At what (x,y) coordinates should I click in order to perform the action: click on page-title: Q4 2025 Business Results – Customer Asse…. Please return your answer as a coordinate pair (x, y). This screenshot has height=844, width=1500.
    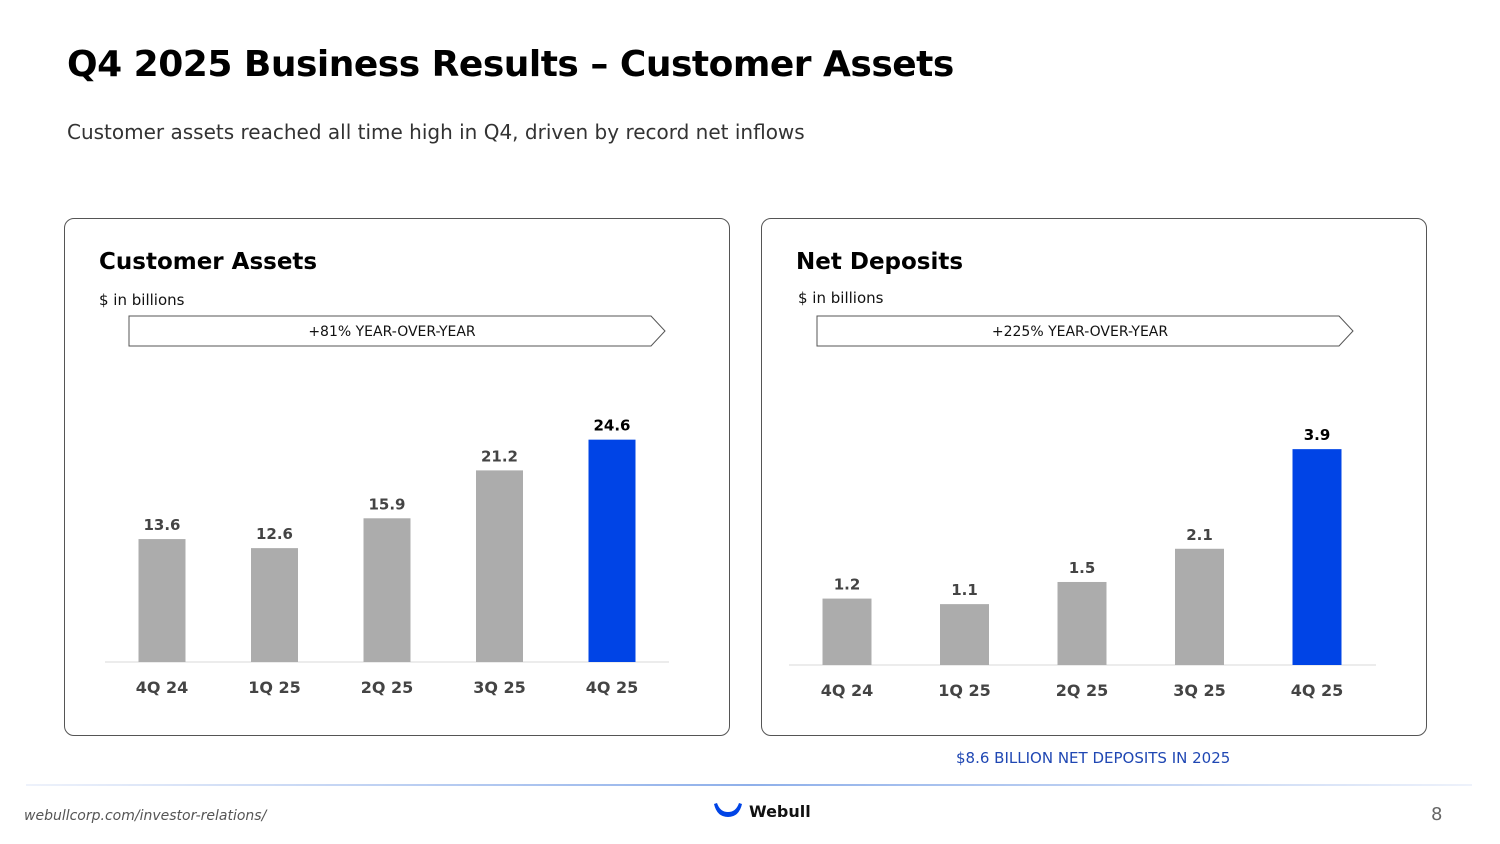
    Looking at the image, I should click on (510, 64).